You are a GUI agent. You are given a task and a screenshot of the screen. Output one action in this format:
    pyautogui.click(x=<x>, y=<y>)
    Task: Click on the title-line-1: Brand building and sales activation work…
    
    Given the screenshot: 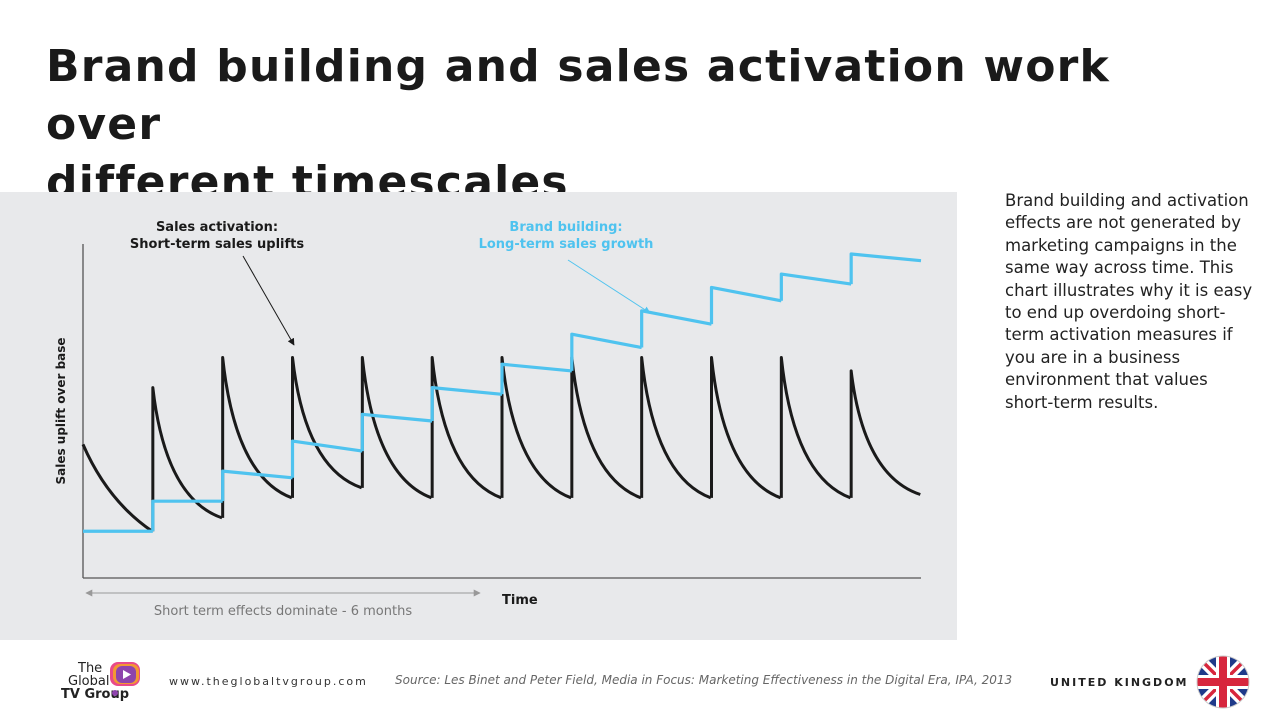 What is the action you would take?
    pyautogui.click(x=578, y=95)
    